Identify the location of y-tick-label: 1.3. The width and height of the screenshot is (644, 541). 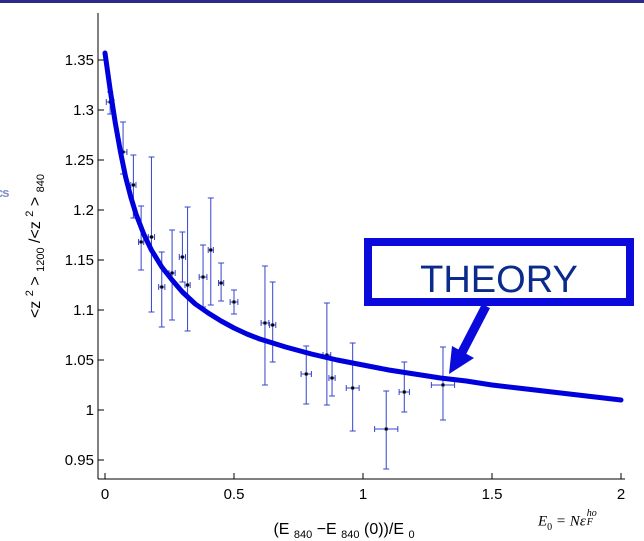
(83, 110).